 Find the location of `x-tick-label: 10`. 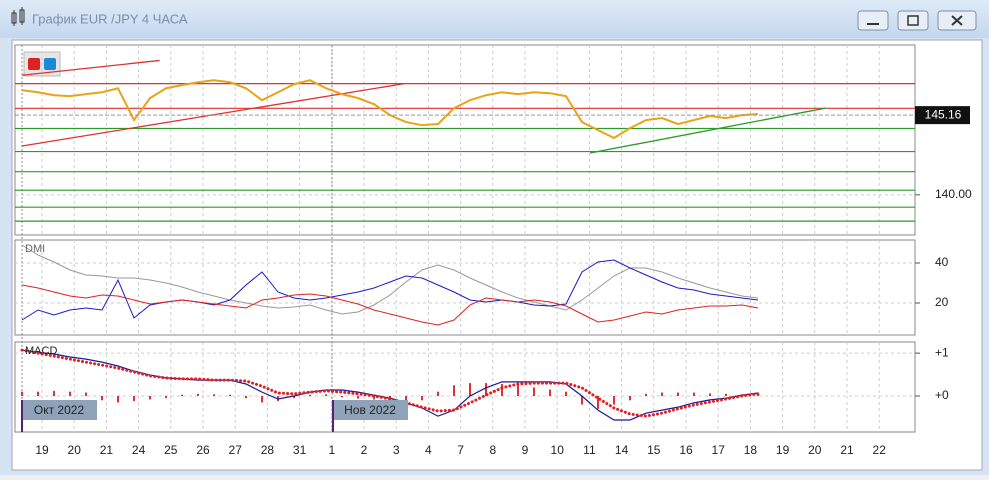

x-tick-label: 10 is located at coordinates (558, 450).